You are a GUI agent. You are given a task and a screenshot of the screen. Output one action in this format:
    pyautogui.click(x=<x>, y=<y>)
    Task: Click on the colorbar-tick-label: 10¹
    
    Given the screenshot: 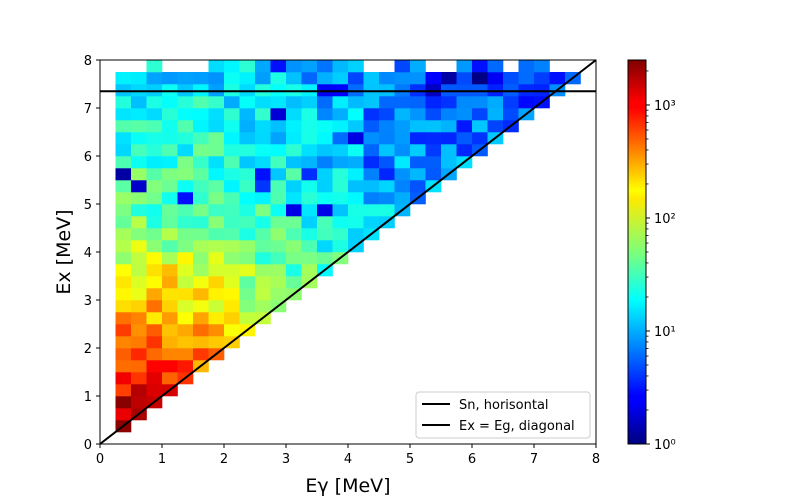 What is the action you would take?
    pyautogui.click(x=665, y=332)
    